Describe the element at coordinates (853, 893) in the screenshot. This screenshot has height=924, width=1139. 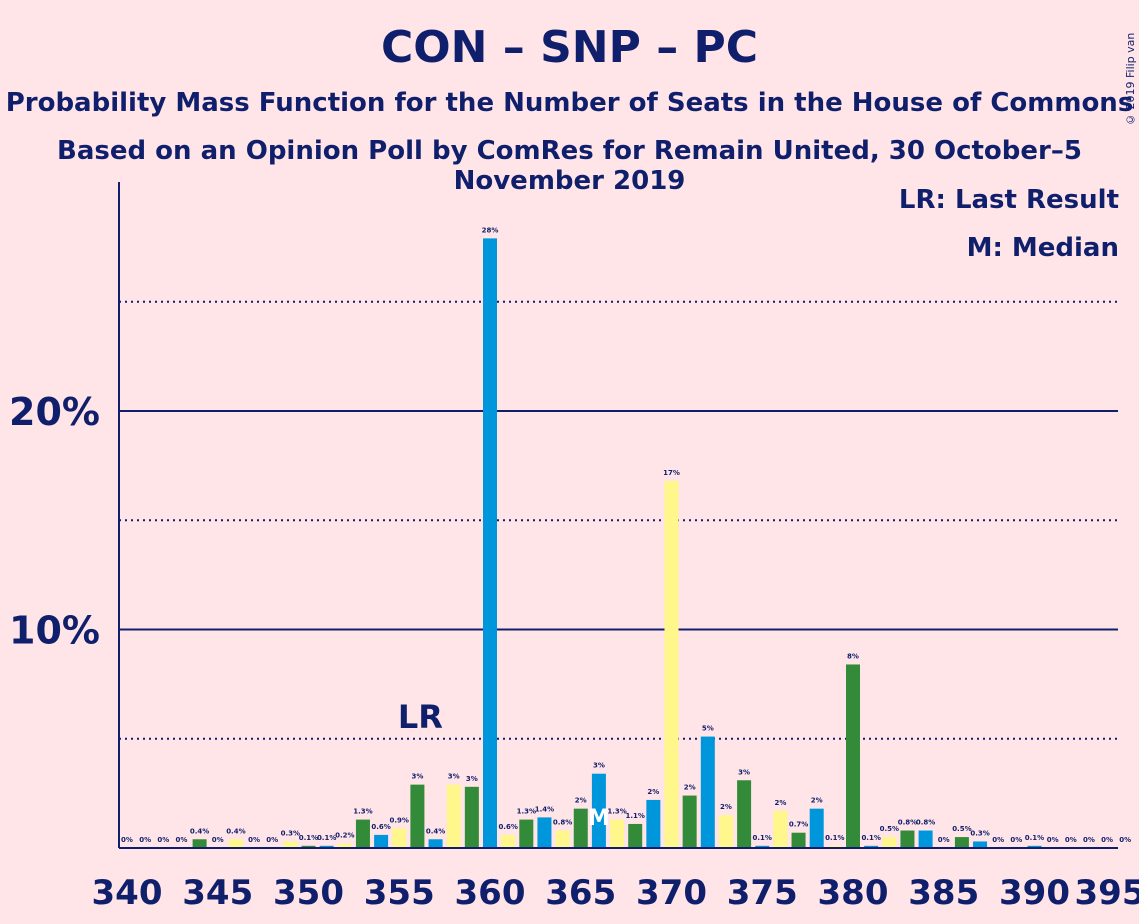
I see `x-tick-label: 380` at that location.